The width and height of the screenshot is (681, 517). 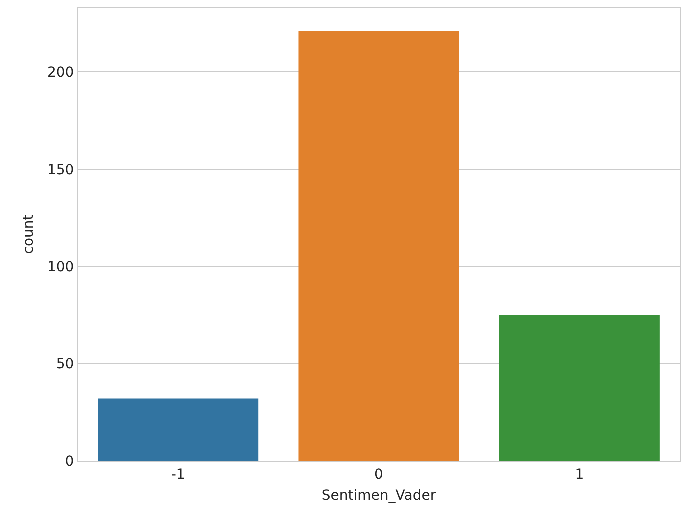 I want to click on y-tick-label: 50, so click(x=65, y=364).